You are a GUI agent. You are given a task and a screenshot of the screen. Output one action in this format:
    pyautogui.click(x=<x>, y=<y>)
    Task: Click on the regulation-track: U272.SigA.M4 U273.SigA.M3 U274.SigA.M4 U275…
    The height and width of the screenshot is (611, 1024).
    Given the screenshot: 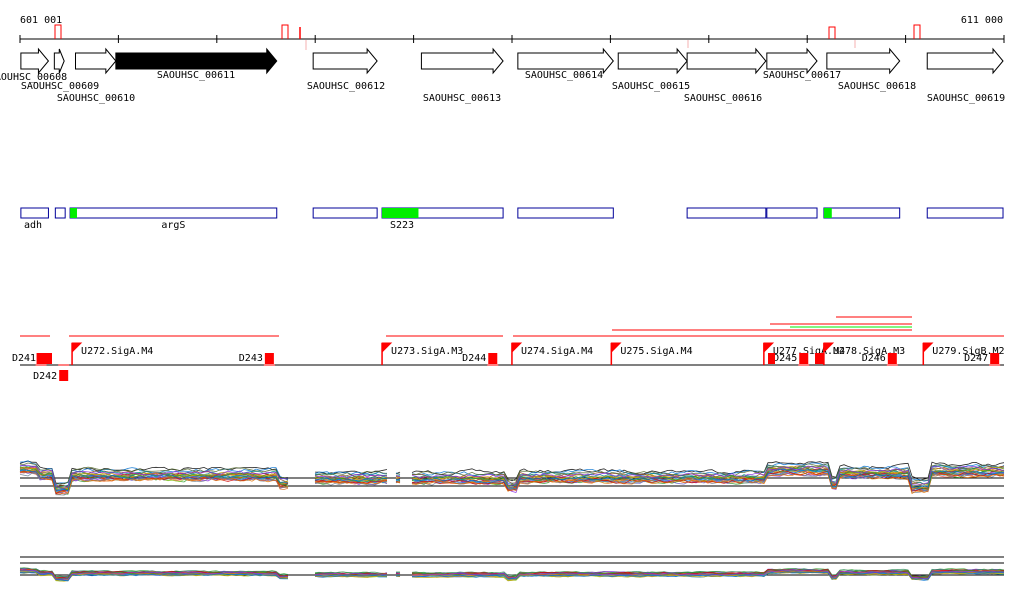 What is the action you would take?
    pyautogui.click(x=508, y=349)
    